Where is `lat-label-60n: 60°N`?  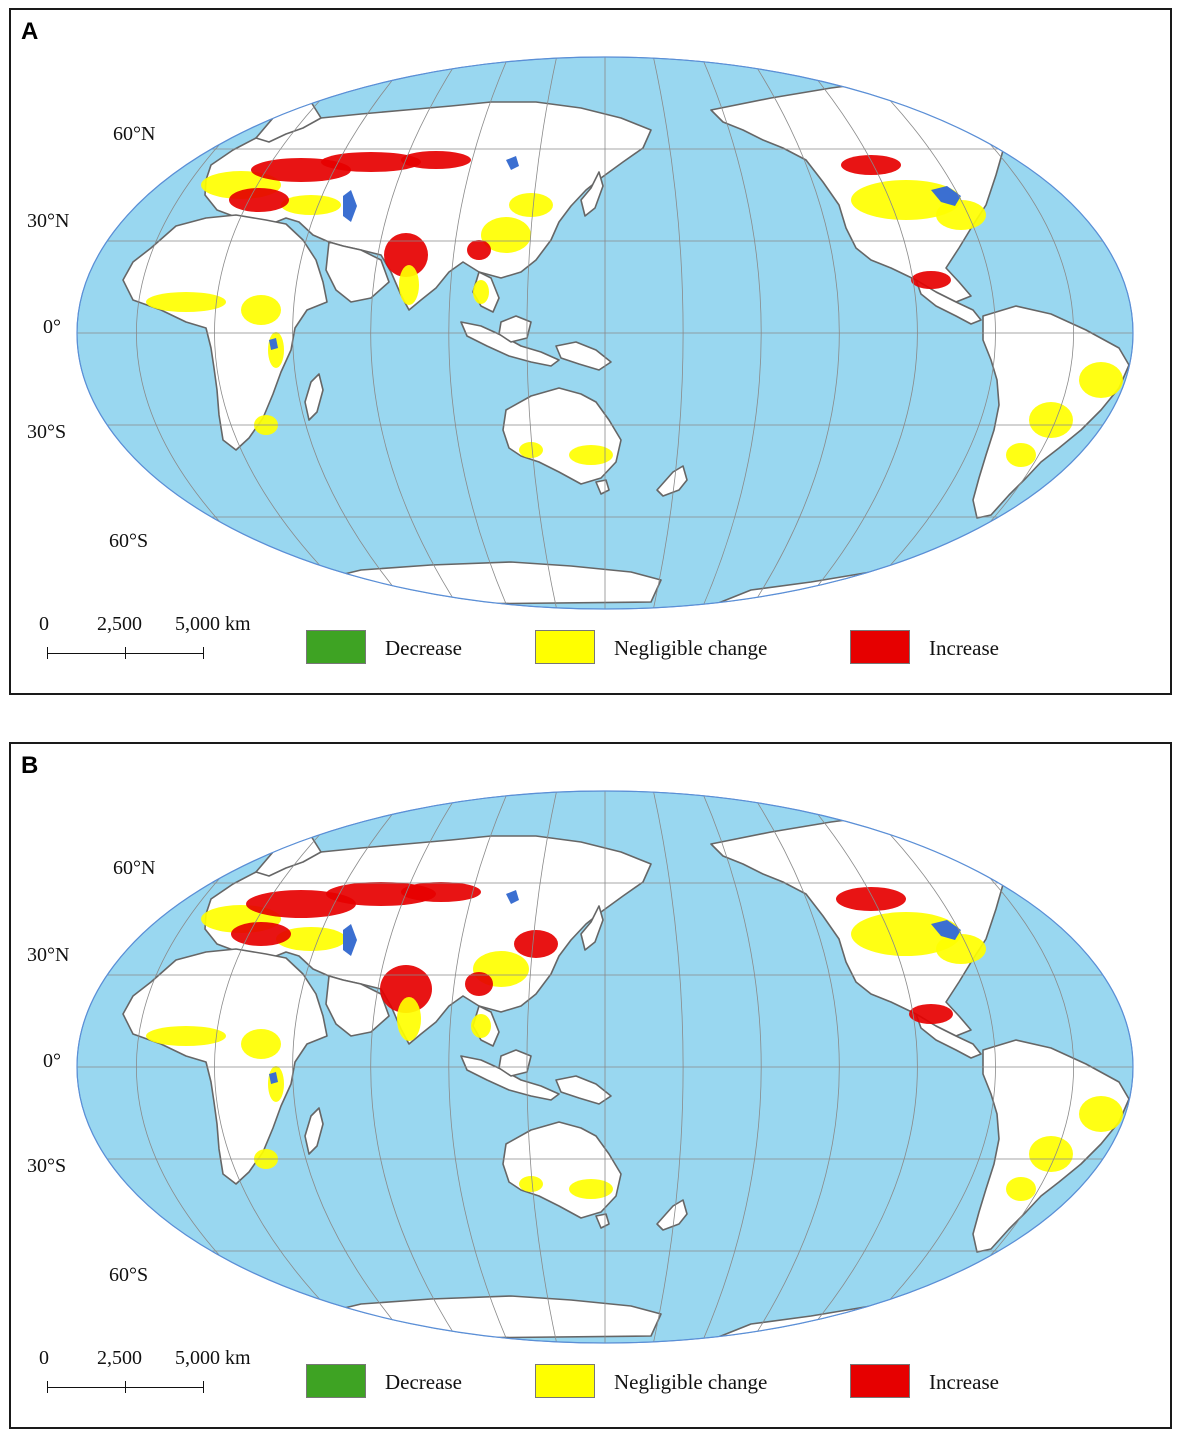
lat-label-60n: 60°N is located at coordinates (134, 868).